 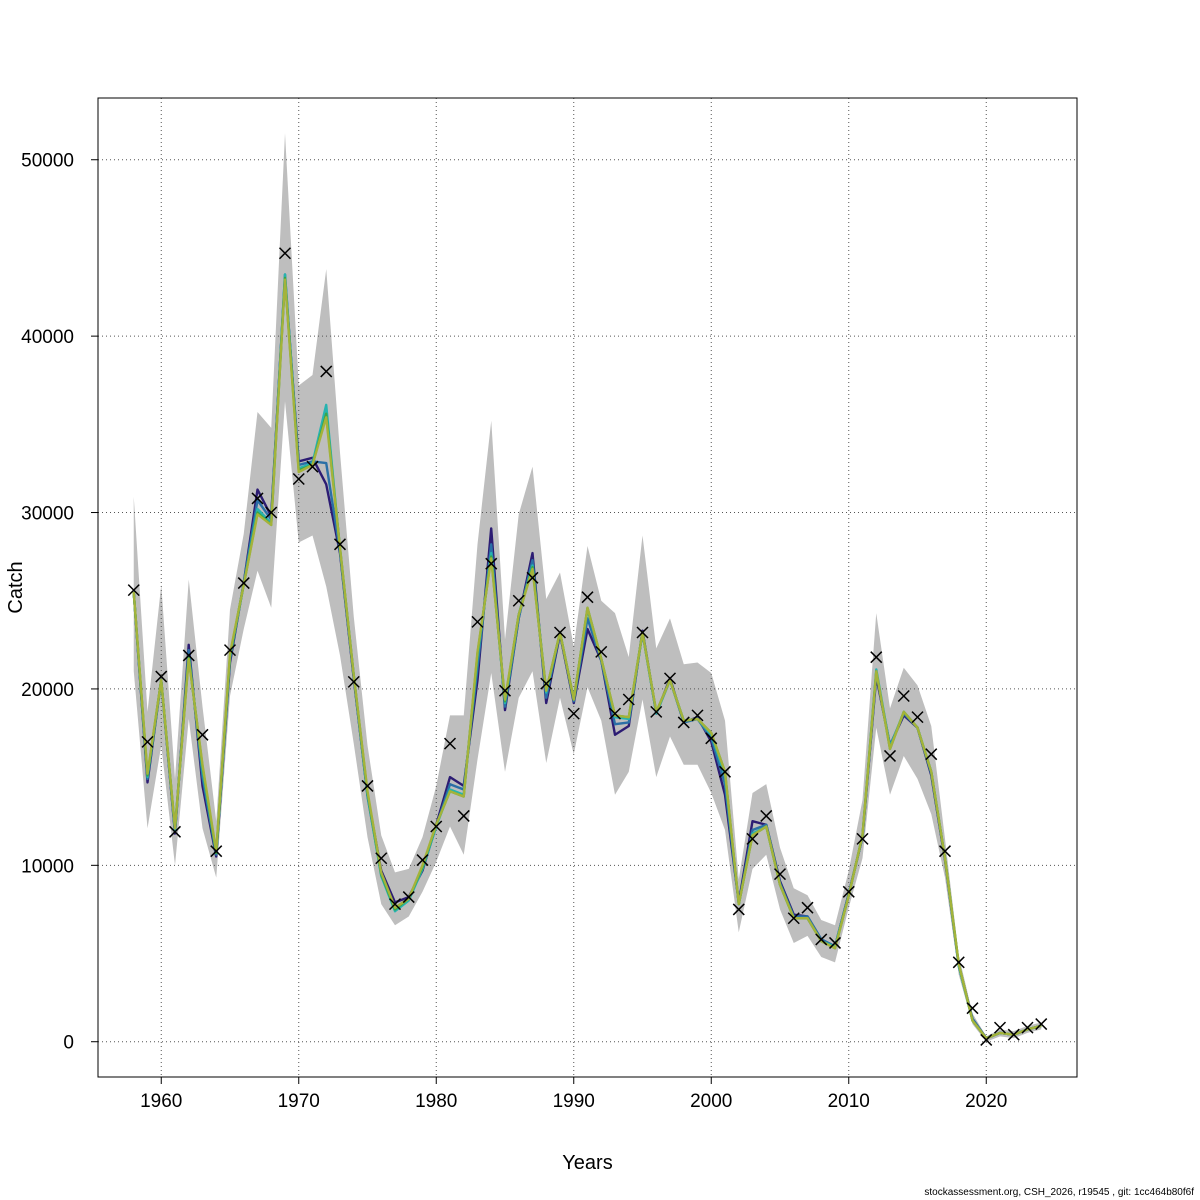 I want to click on x-tick-label: 1990, so click(x=574, y=1101).